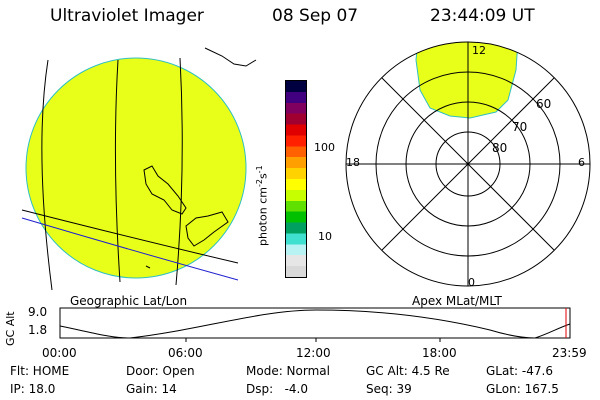  Describe the element at coordinates (129, 301) in the screenshot. I see `geo-caption: Geographic Lat/Lon` at that location.